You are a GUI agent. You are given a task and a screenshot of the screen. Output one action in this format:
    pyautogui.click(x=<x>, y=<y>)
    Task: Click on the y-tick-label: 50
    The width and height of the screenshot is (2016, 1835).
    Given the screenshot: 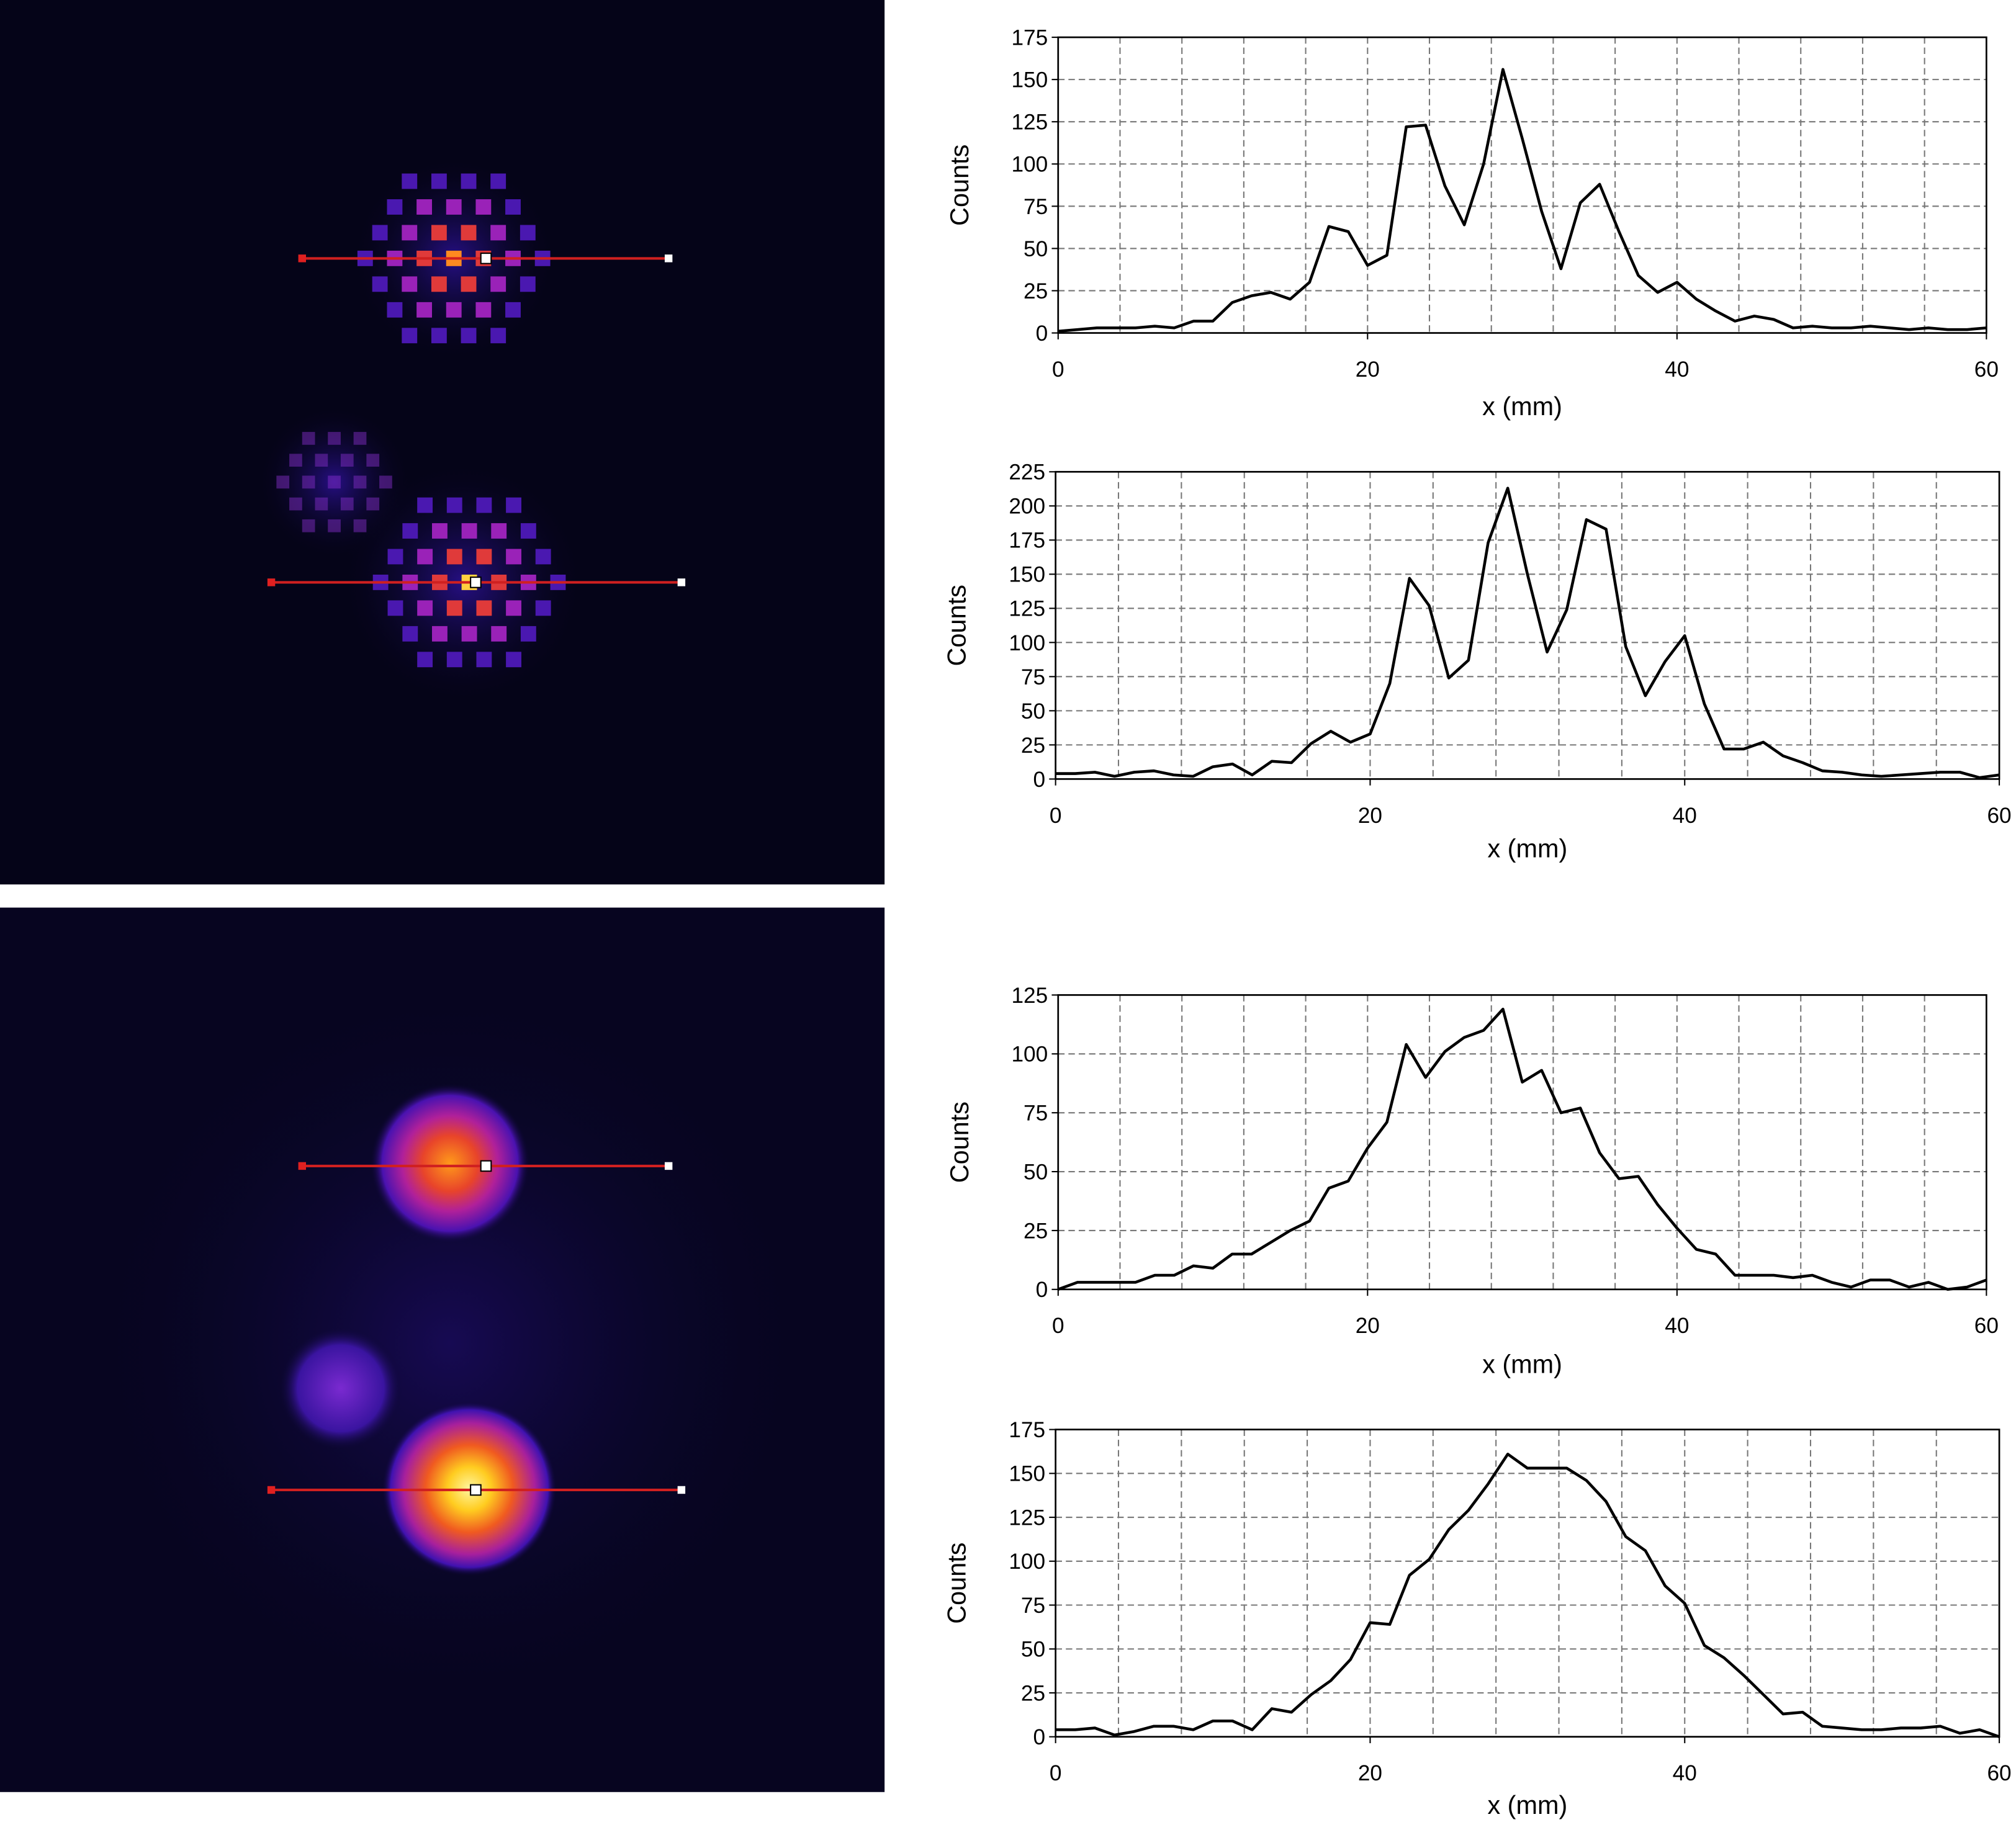 What is the action you would take?
    pyautogui.click(x=1033, y=1650)
    